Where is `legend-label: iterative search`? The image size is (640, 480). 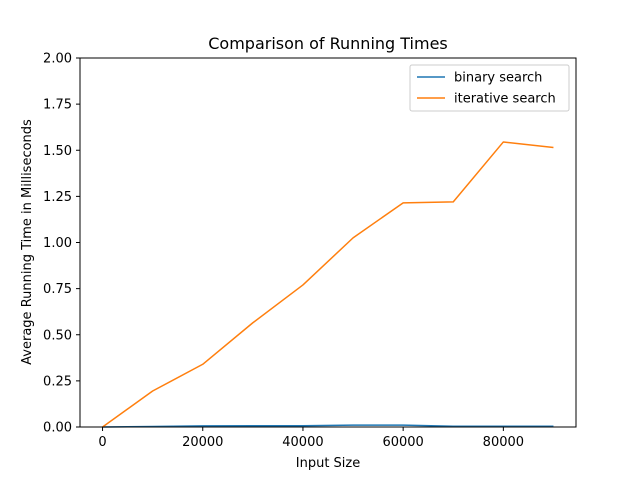 legend-label: iterative search is located at coordinates (505, 99).